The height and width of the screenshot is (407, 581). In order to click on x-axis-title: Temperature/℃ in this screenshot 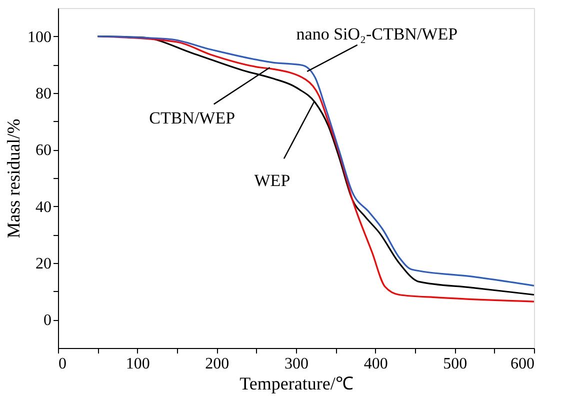, I will do `click(297, 384)`.